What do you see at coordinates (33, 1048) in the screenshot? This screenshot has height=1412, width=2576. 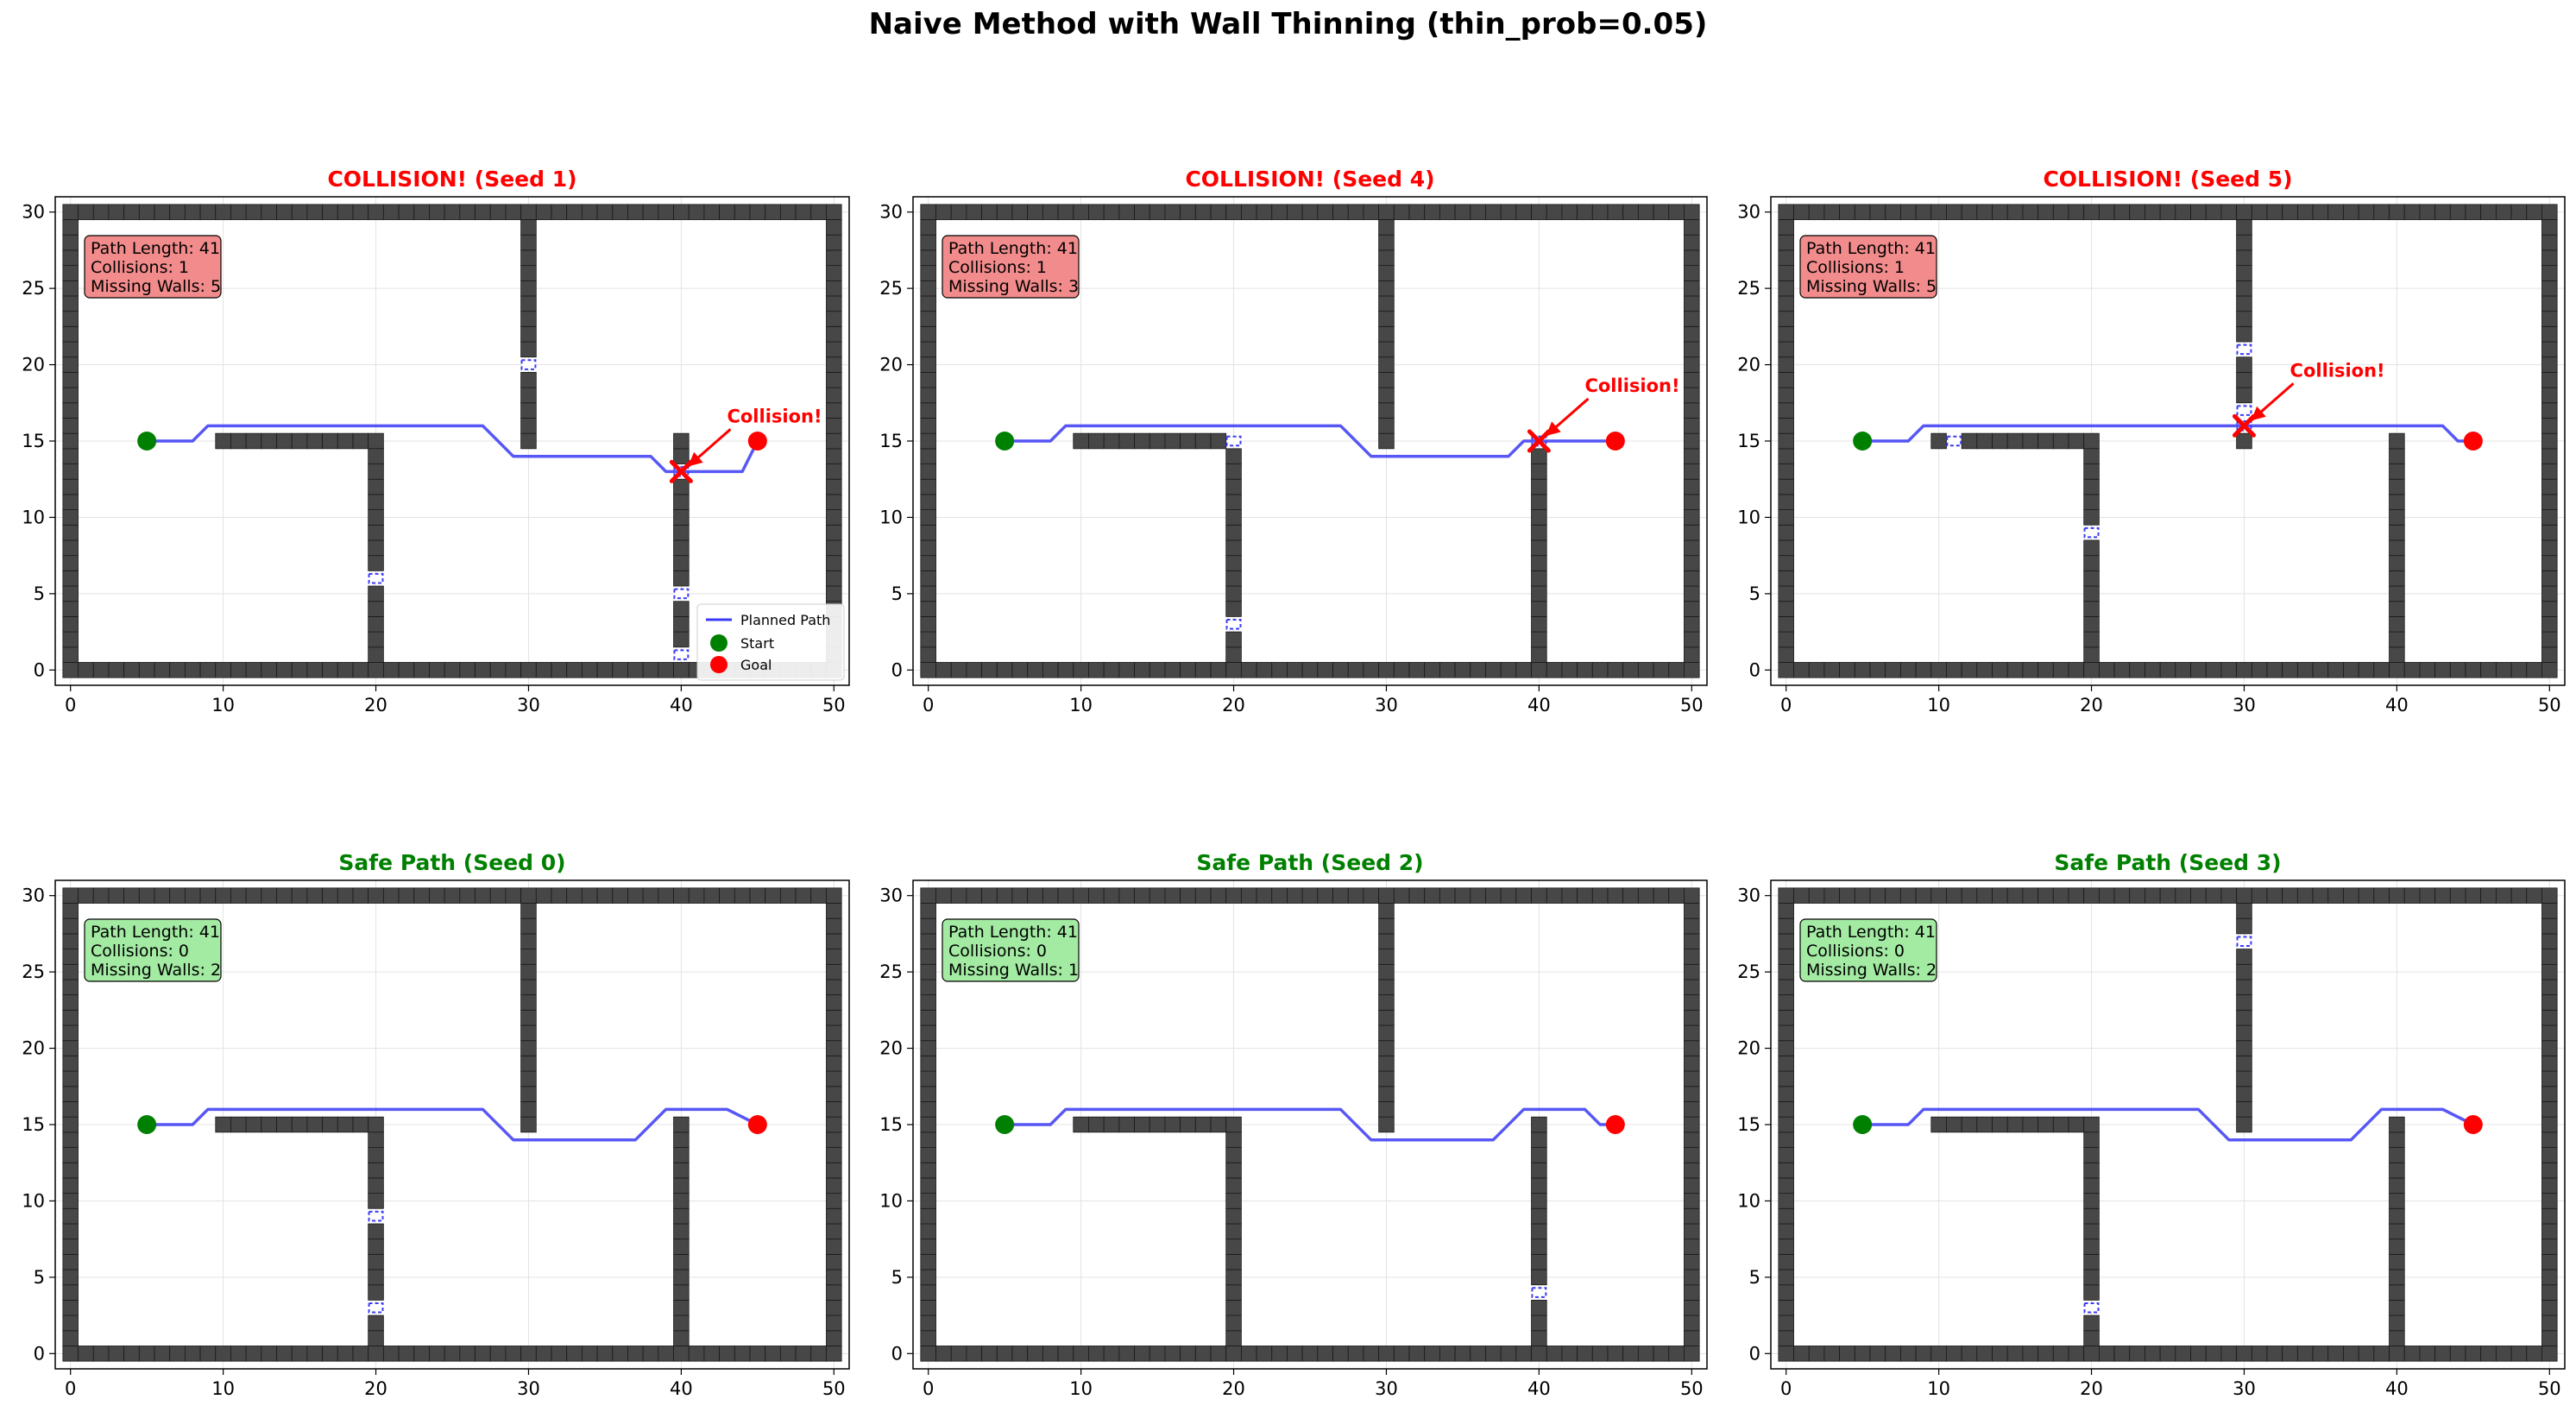 I see `y-tick-label: 20` at bounding box center [33, 1048].